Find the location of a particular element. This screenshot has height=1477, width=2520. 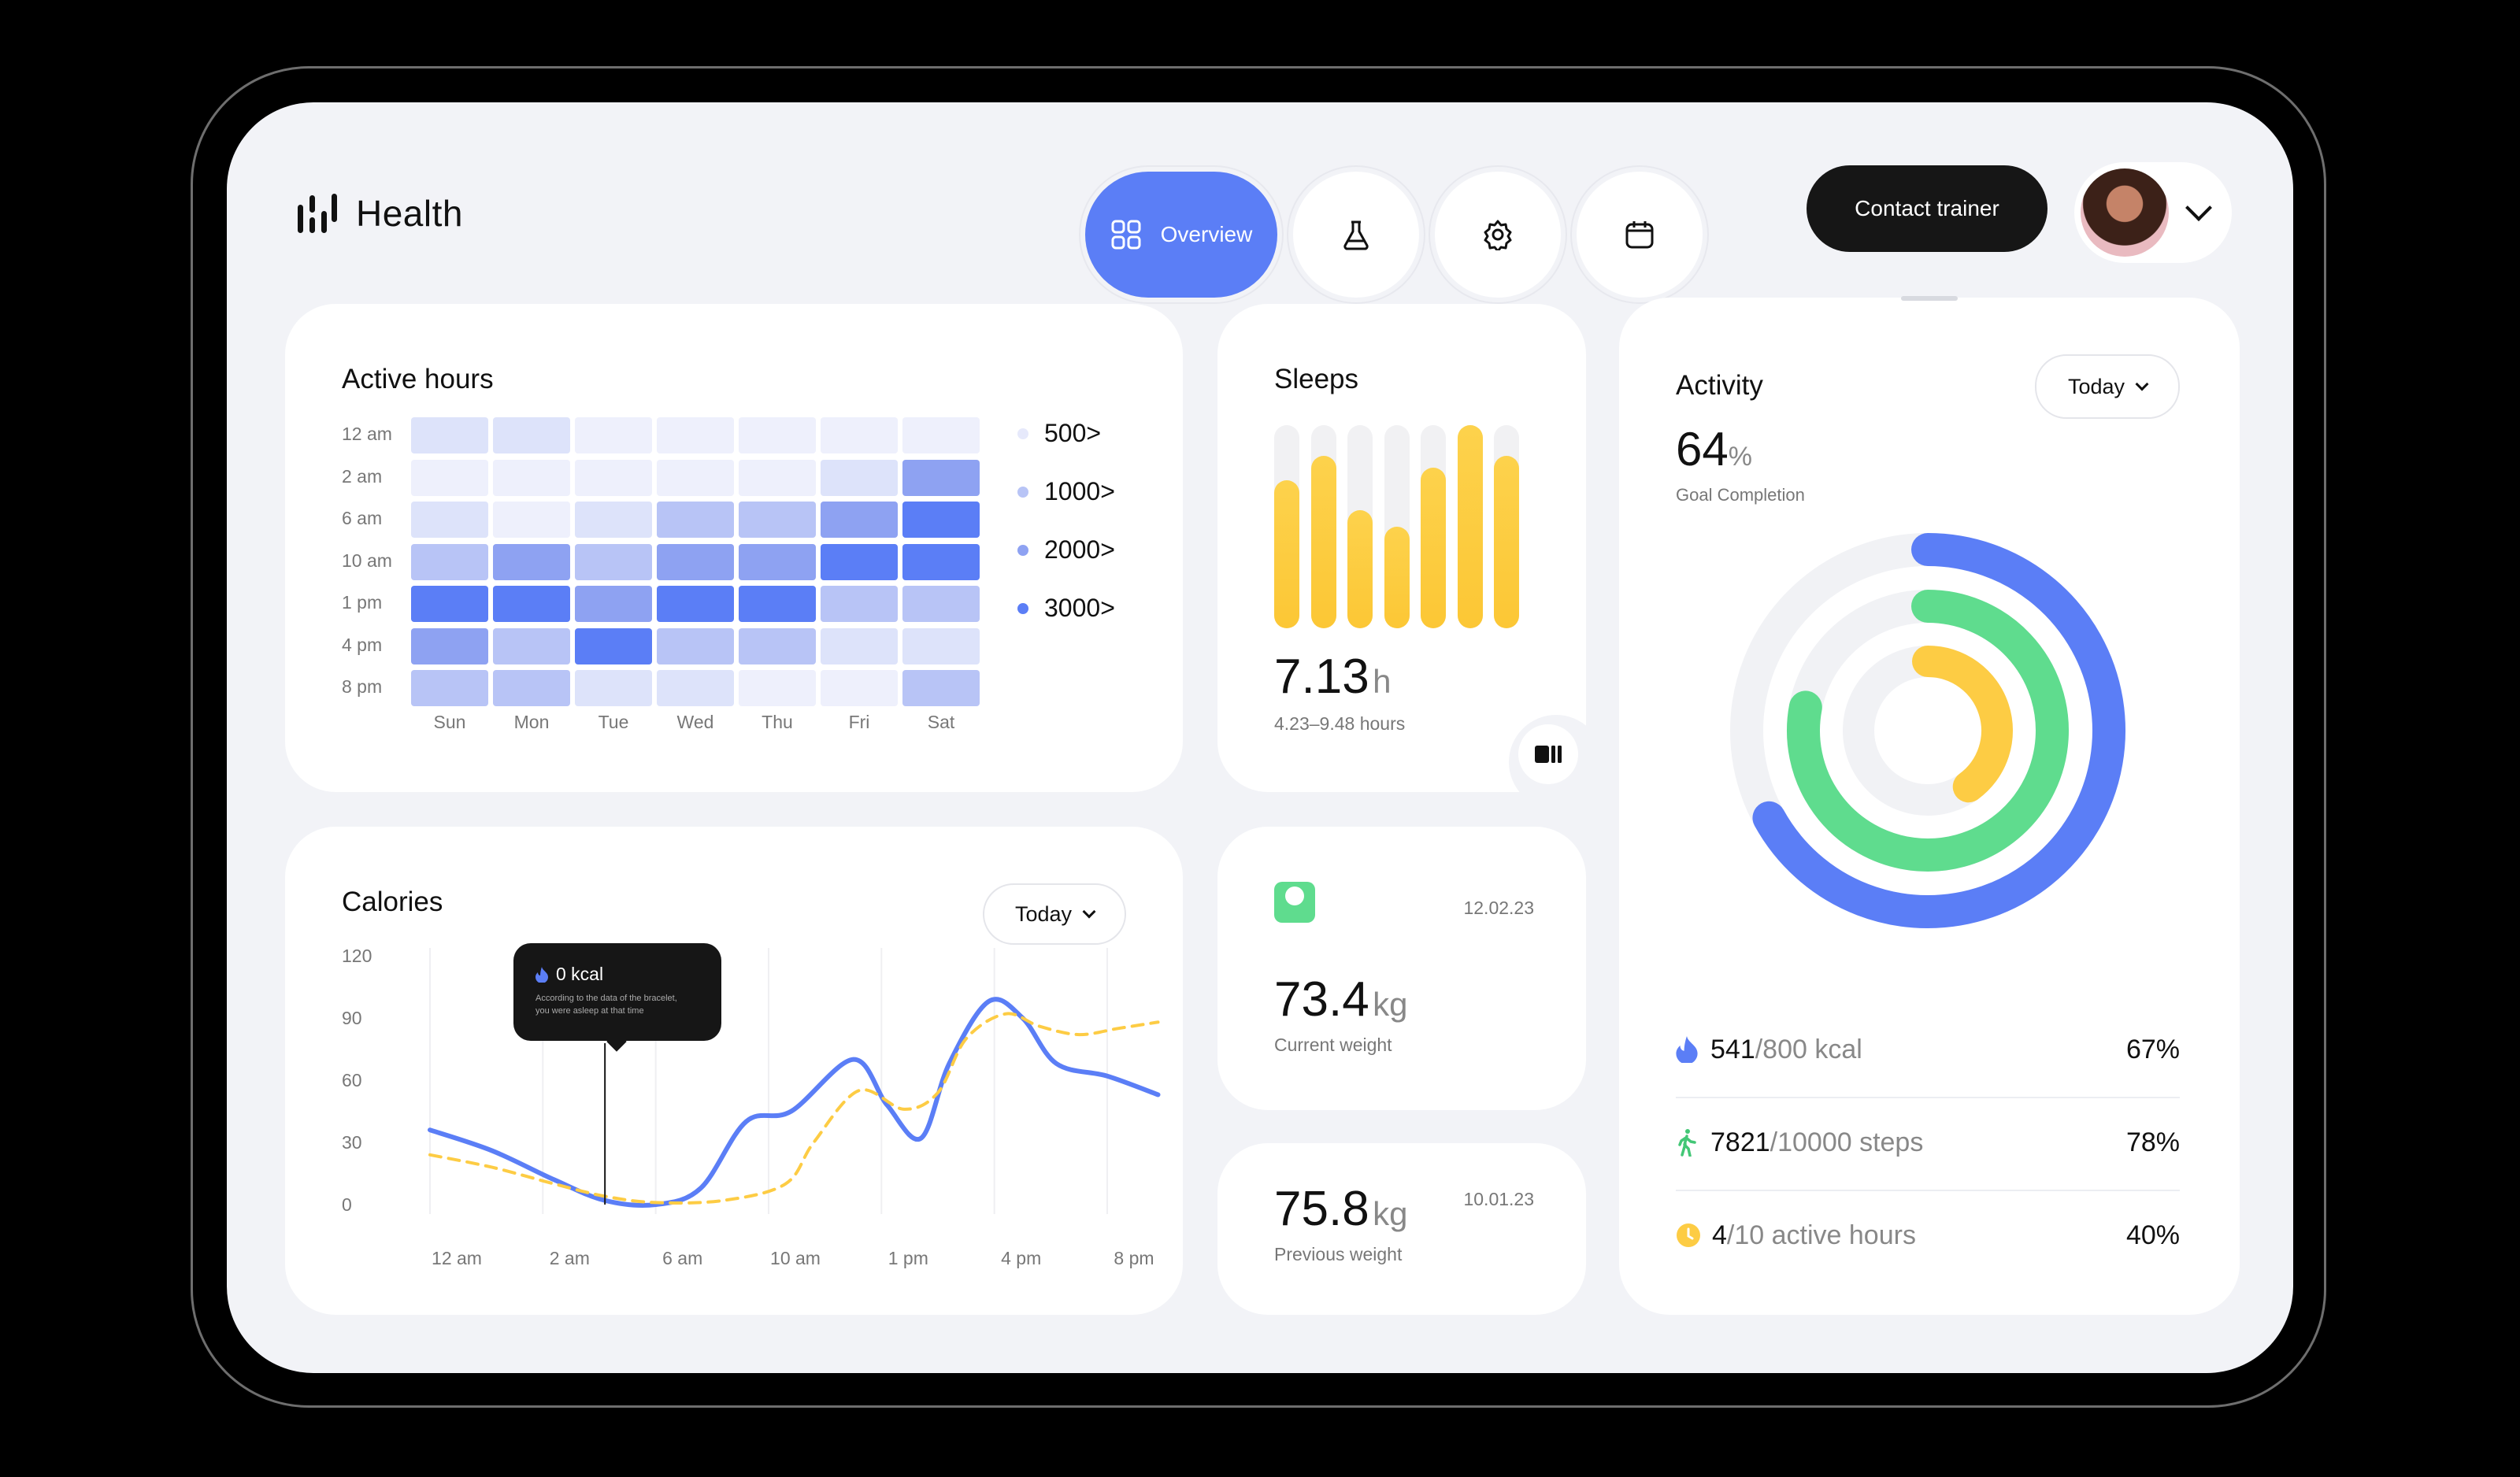

heatmap-row-label: 6 am is located at coordinates (362, 518).